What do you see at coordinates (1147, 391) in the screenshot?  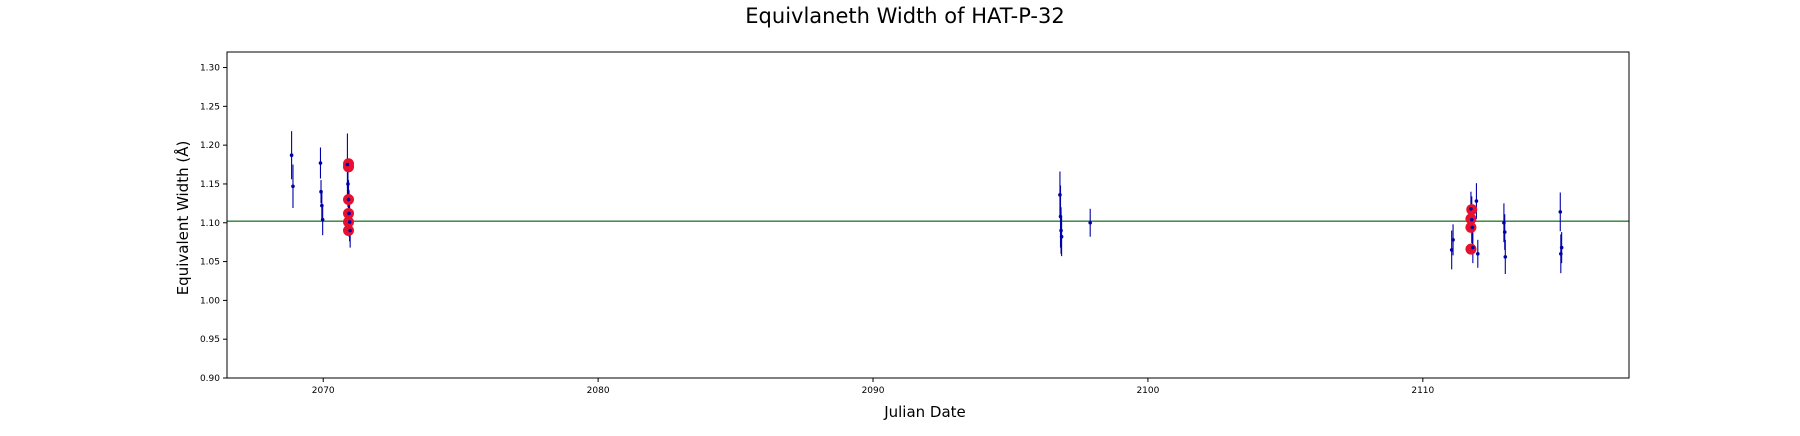 I see `x-tick-label: 2100` at bounding box center [1147, 391].